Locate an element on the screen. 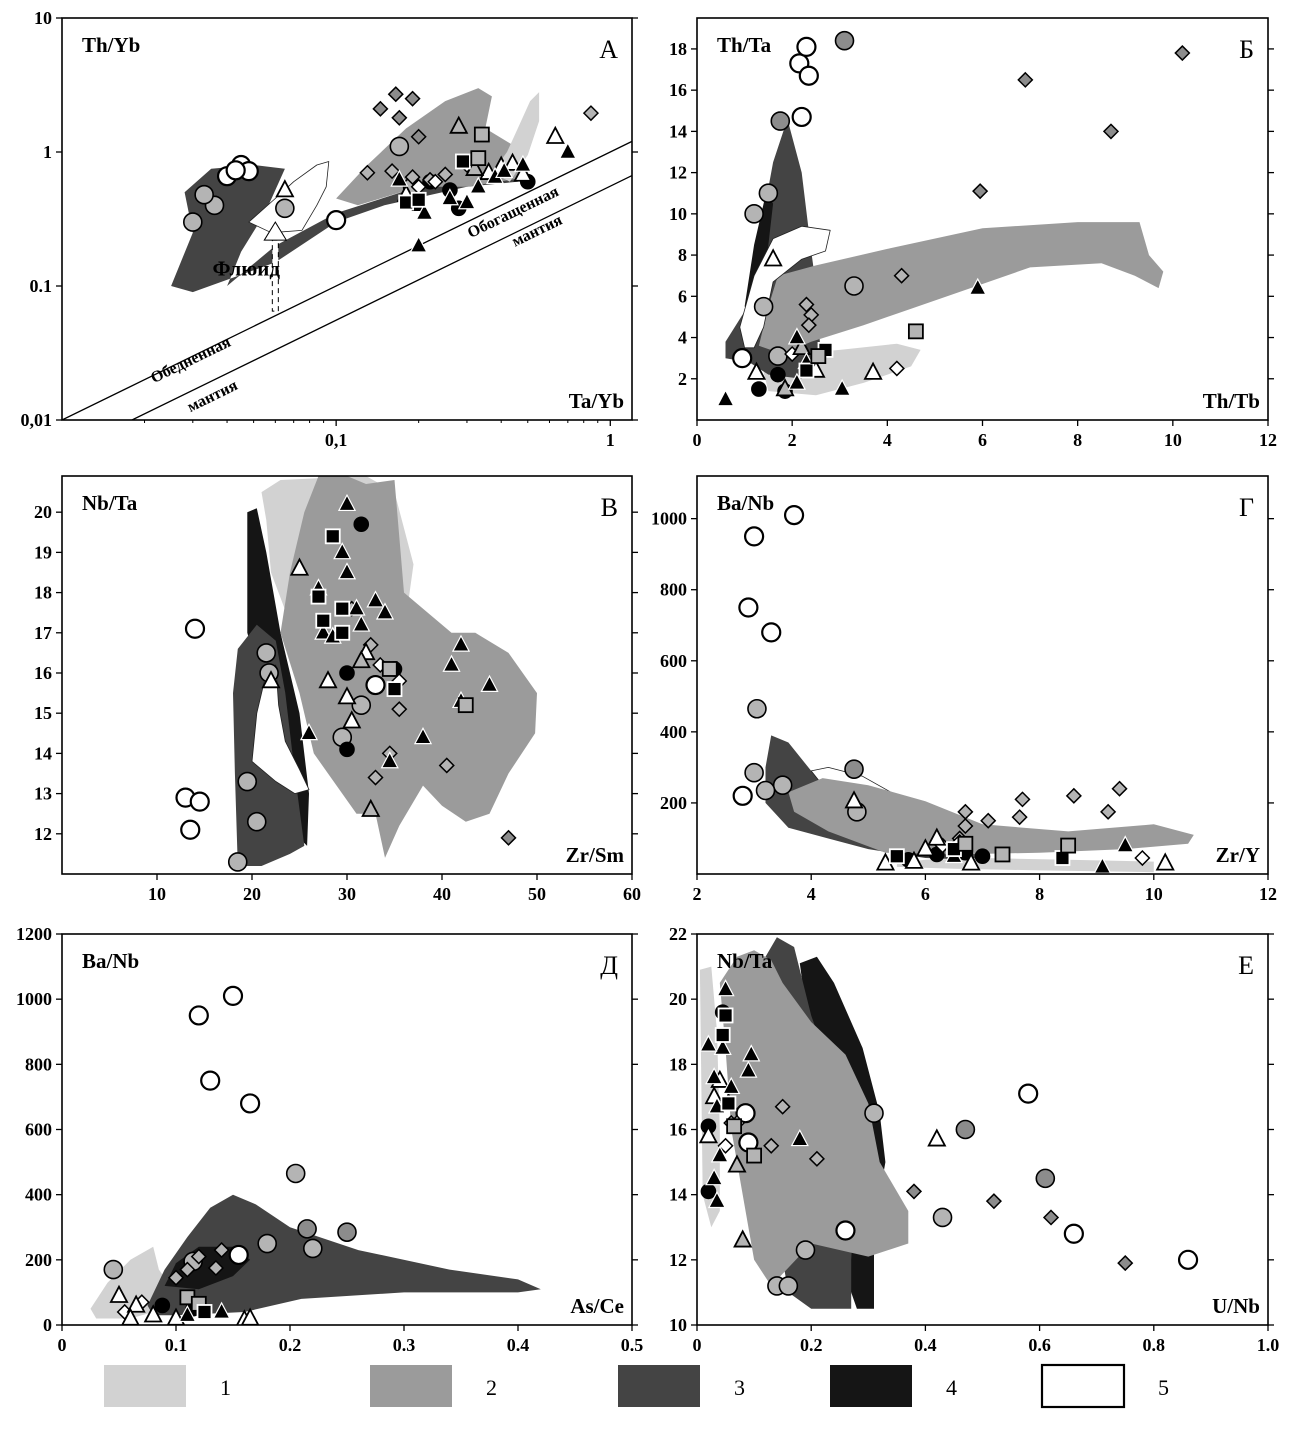 The image size is (1301, 1439). x-tick-label: 50 is located at coordinates (537, 894).